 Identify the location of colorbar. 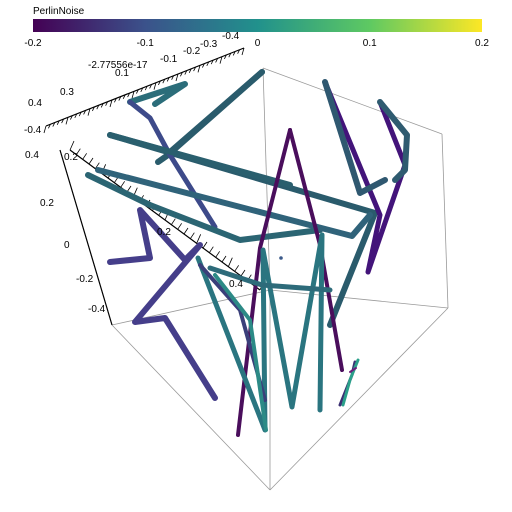
(257, 25).